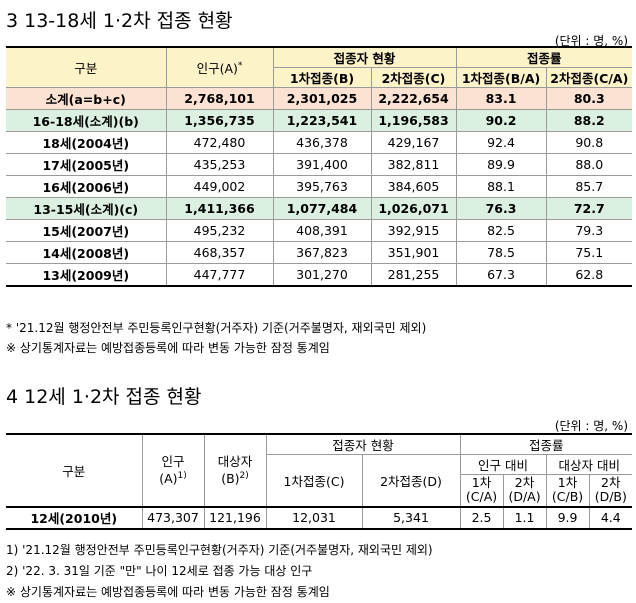  I want to click on table-row: 15세(2007년) 495,232 408,391 392,915 82.5 79.3, so click(319, 230).